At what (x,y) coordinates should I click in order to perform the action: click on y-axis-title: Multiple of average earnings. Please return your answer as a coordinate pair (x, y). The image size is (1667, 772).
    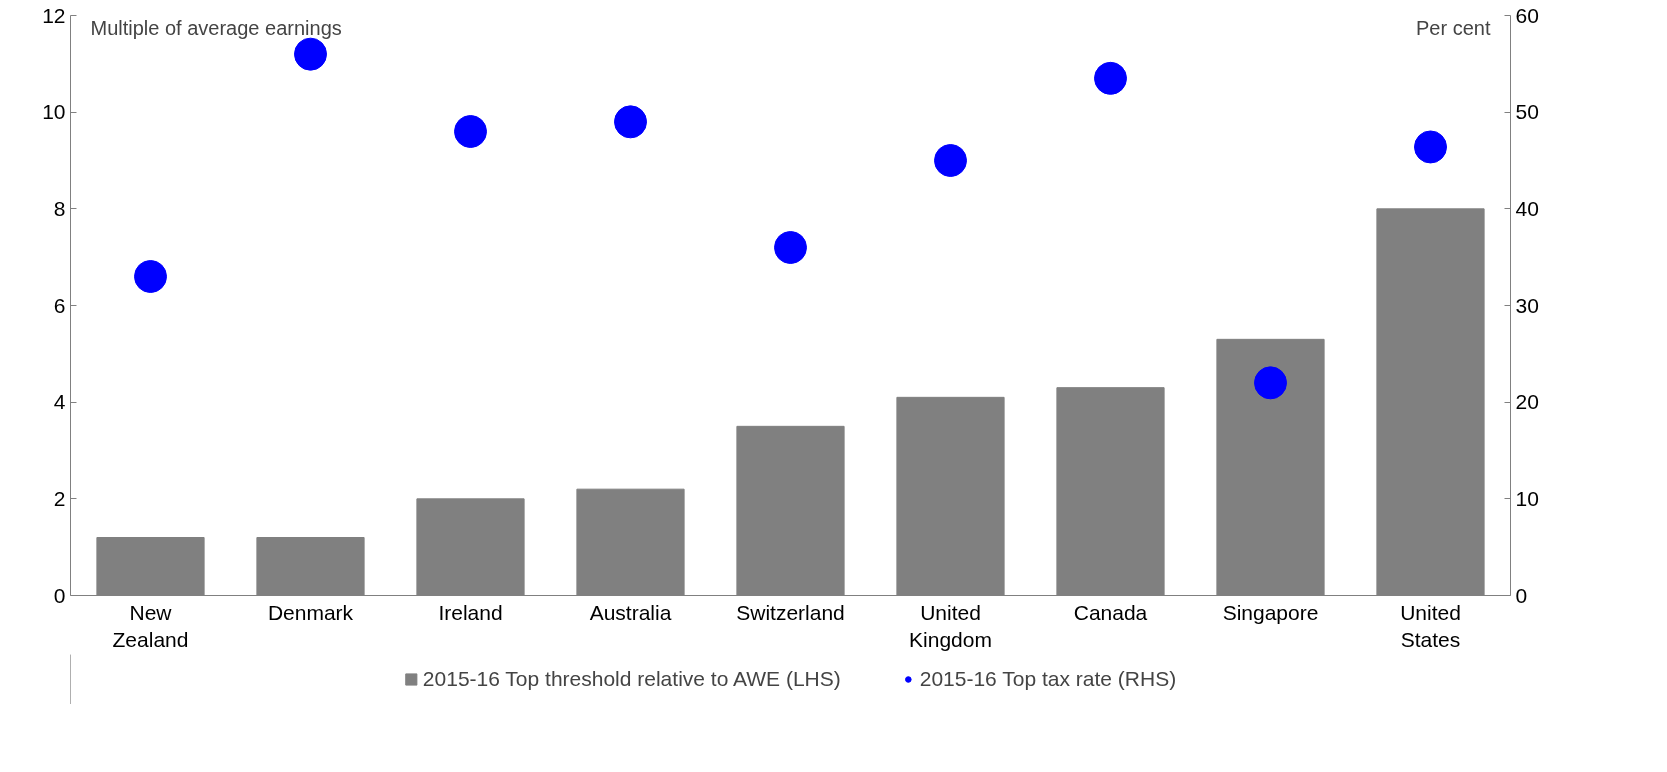
    Looking at the image, I should click on (216, 27).